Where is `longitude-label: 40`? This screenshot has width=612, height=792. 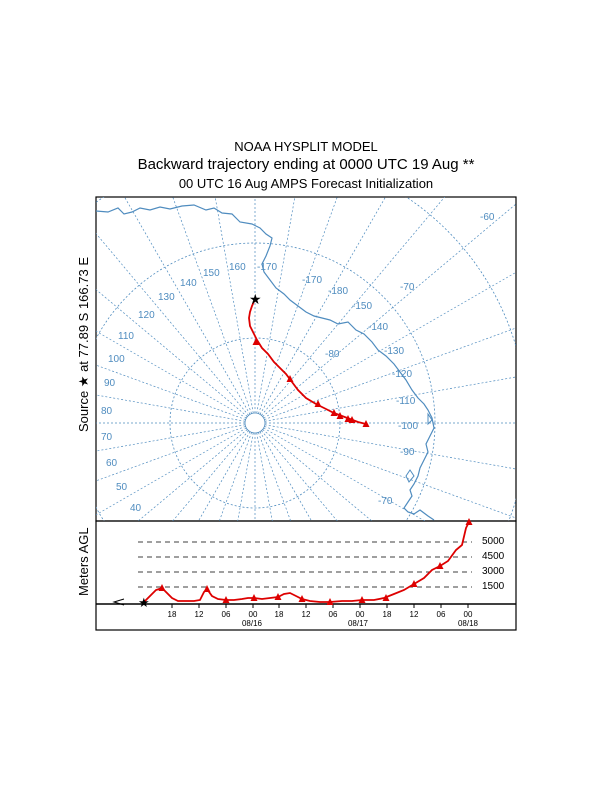 longitude-label: 40 is located at coordinates (136, 508).